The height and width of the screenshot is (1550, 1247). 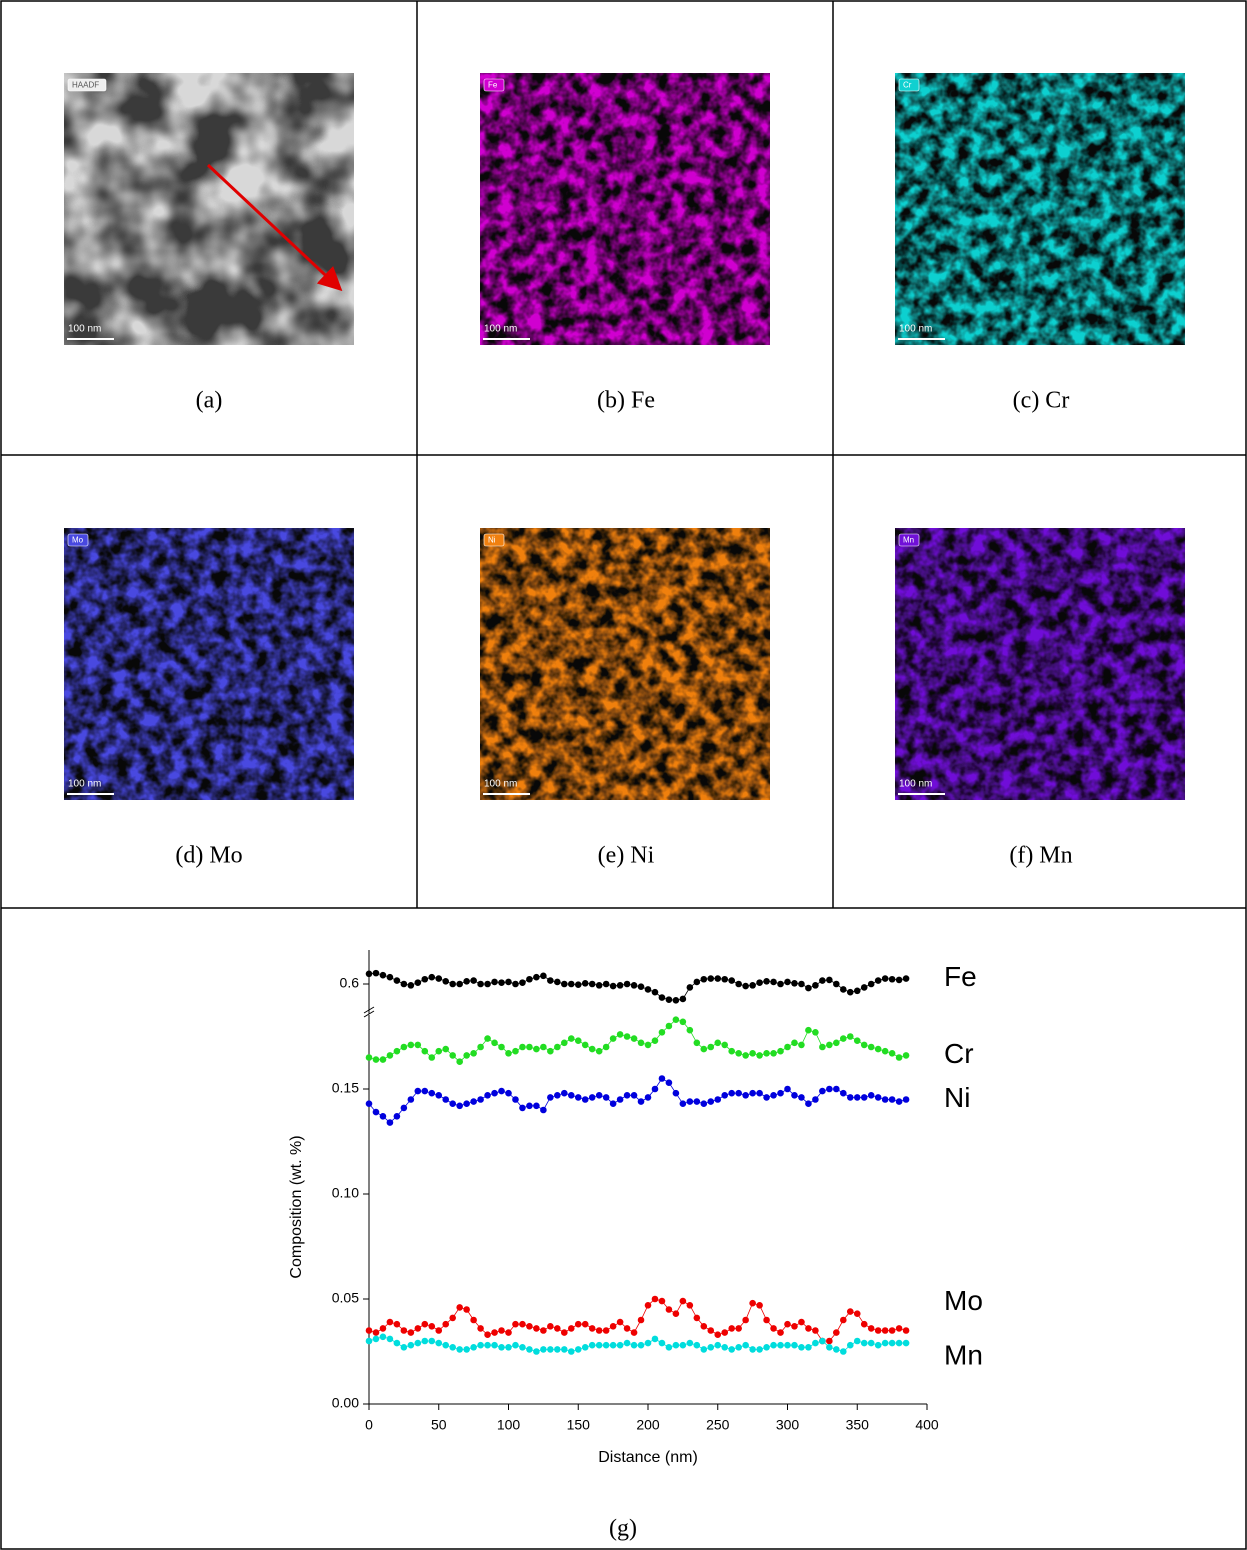 I want to click on caption: (d) Mo, so click(x=208, y=856).